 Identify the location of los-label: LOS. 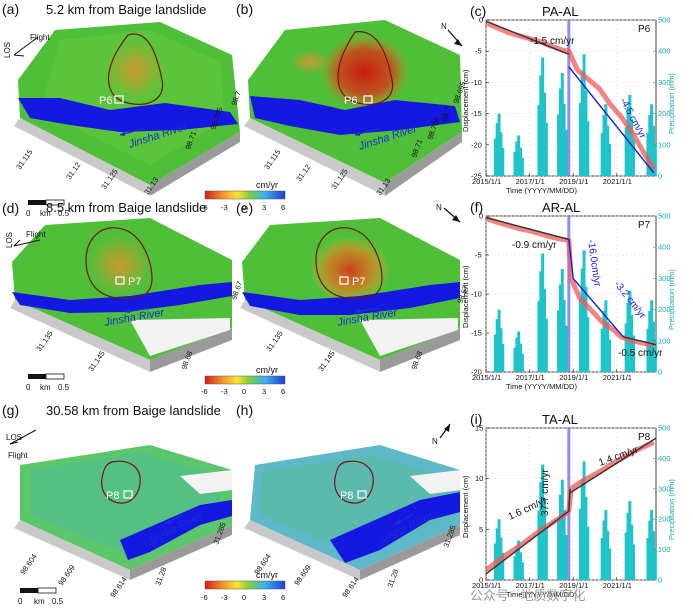
(7, 50).